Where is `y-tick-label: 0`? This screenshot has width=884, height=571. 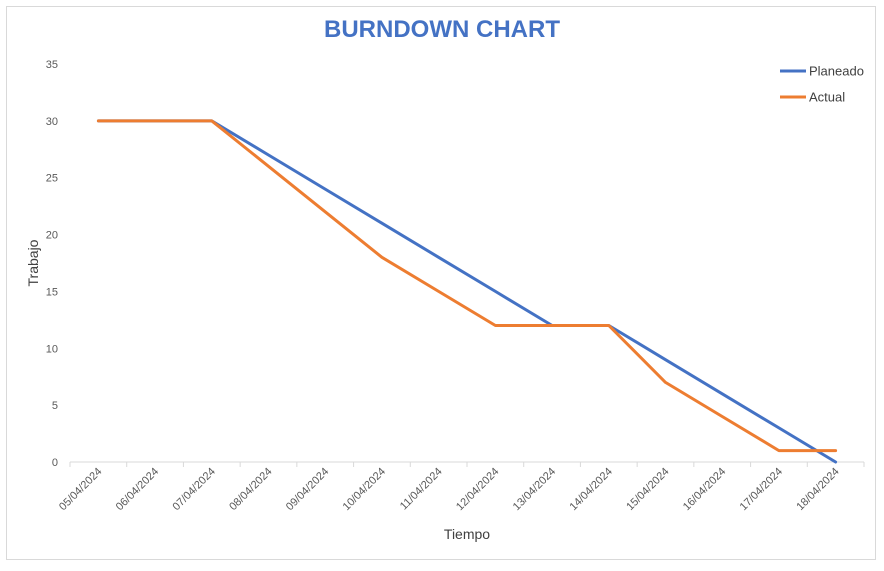 y-tick-label: 0 is located at coordinates (55, 463).